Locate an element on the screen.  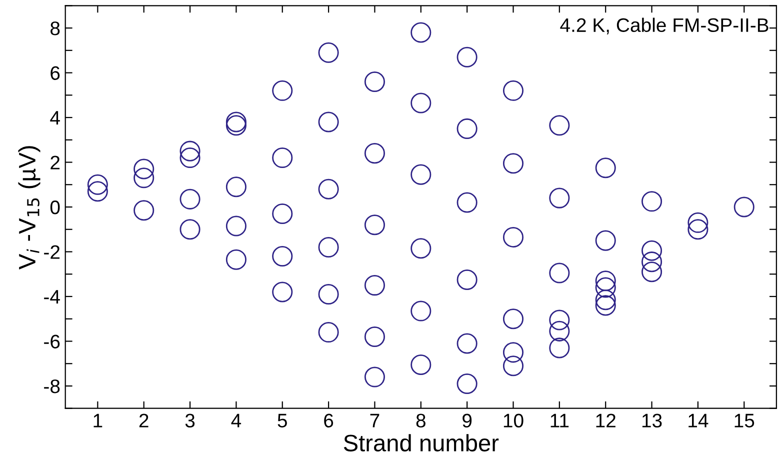
x-tick-label: 2 is located at coordinates (143, 421).